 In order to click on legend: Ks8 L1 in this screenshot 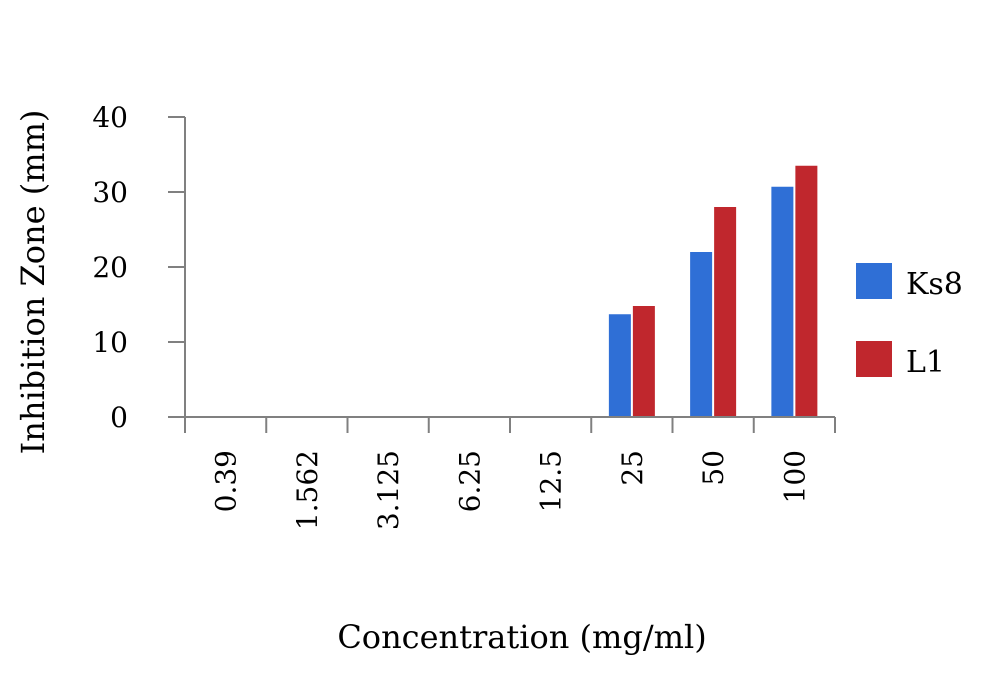, I will do `click(909, 321)`.